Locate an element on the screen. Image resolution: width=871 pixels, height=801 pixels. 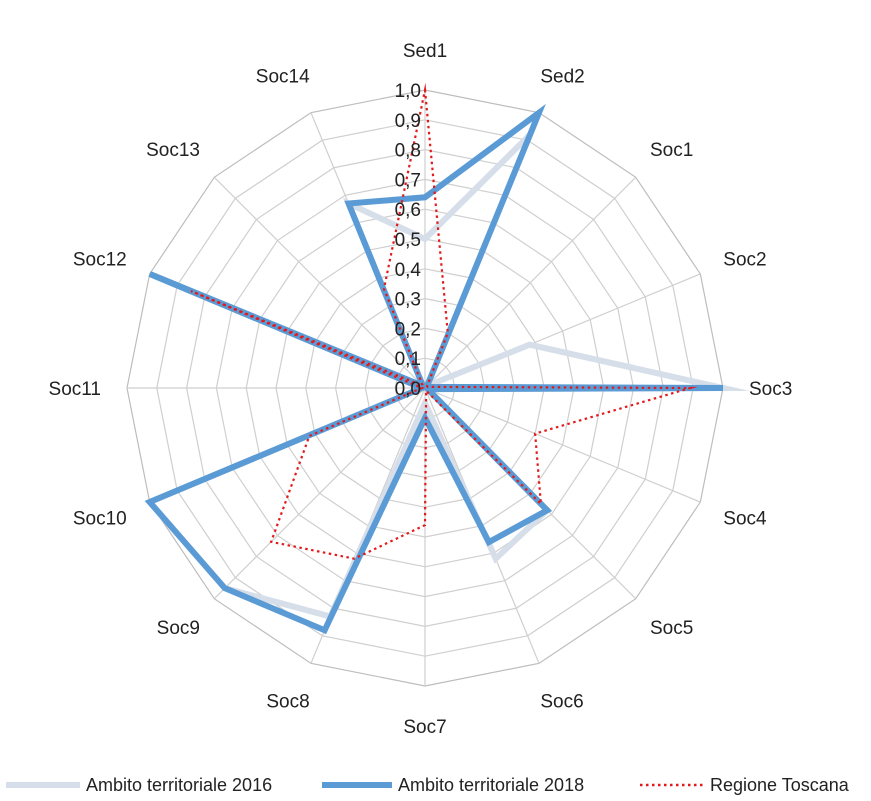
category-label: Soc14 is located at coordinates (283, 77).